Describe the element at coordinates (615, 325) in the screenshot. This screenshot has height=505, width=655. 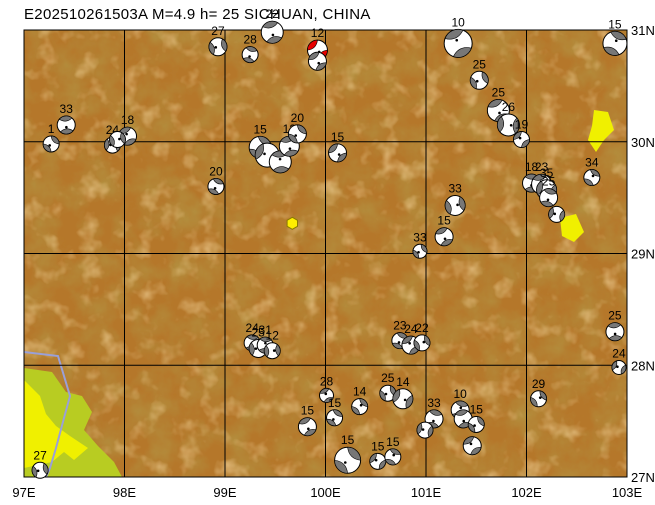
I see `focal-mechanism-beachball: 25` at that location.